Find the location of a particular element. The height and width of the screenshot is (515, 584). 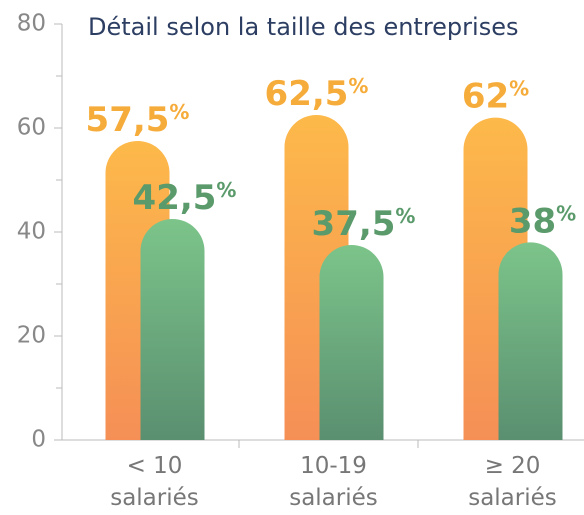

y-tick-label: 0 is located at coordinates (38, 440).